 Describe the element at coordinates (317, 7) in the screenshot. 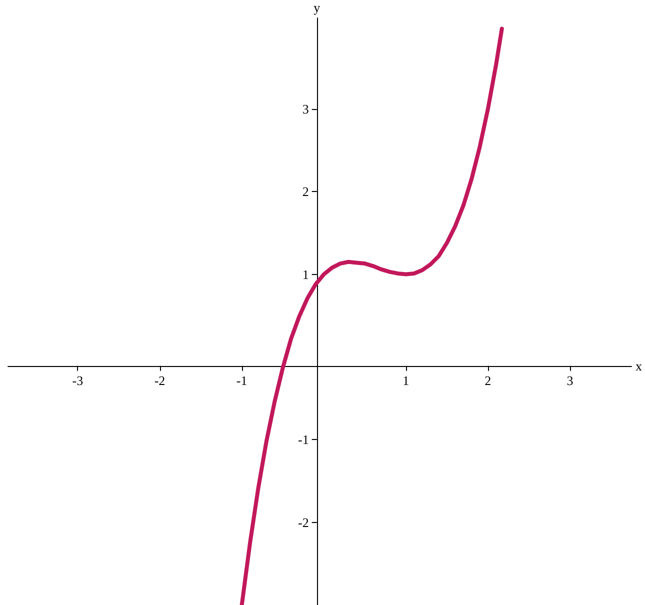

I see `y-axis-title: y` at that location.